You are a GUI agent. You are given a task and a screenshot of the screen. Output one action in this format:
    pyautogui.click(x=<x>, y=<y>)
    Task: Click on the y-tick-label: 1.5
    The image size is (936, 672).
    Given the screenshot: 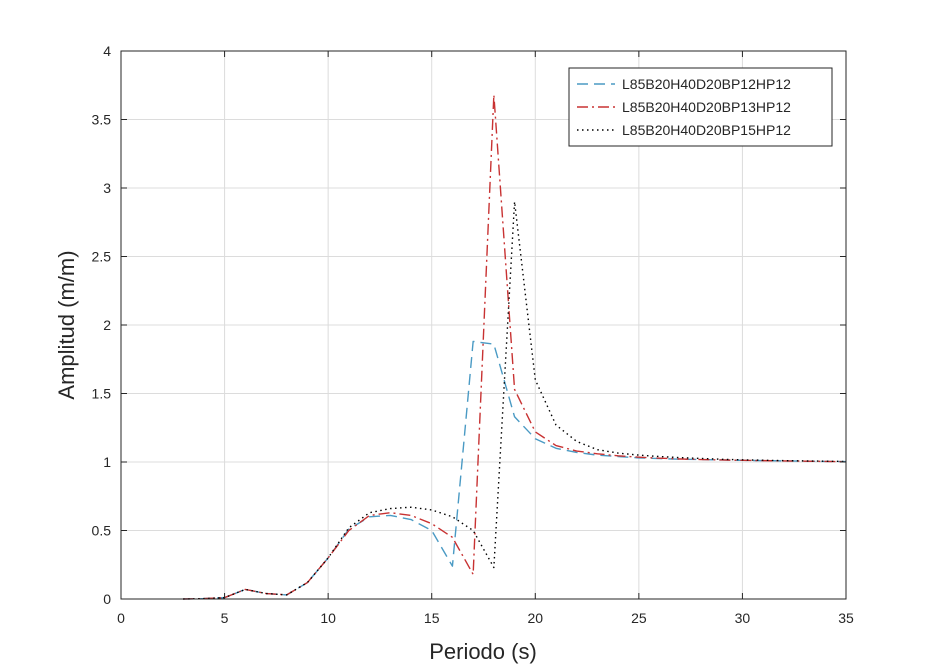 What is the action you would take?
    pyautogui.click(x=102, y=394)
    